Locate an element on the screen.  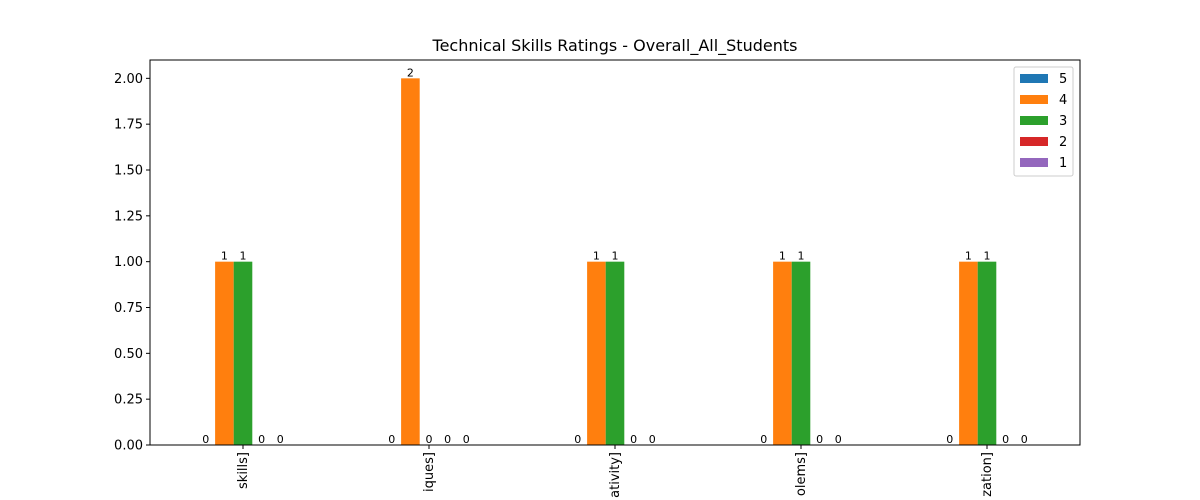
x-tick-label: iques] is located at coordinates (429, 472).